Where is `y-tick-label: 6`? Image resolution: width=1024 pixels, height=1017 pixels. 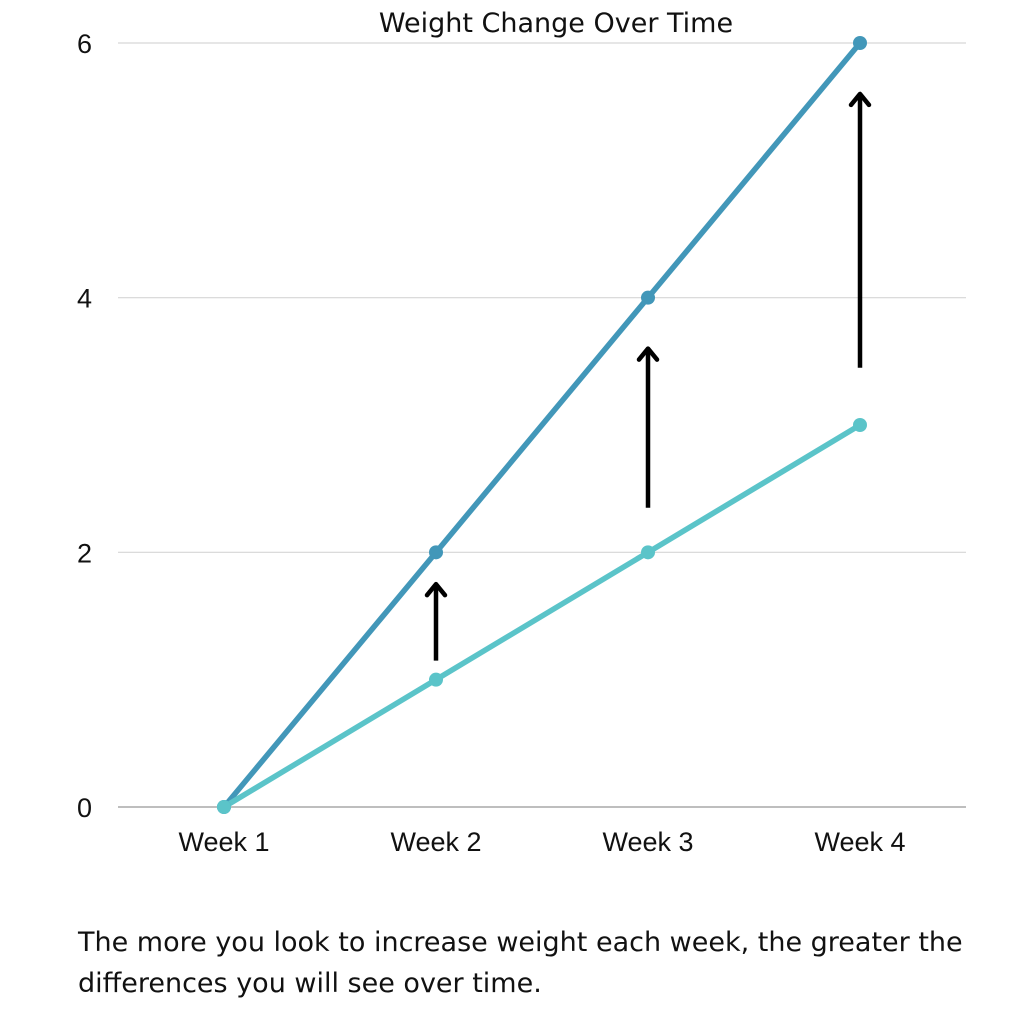 y-tick-label: 6 is located at coordinates (84, 44).